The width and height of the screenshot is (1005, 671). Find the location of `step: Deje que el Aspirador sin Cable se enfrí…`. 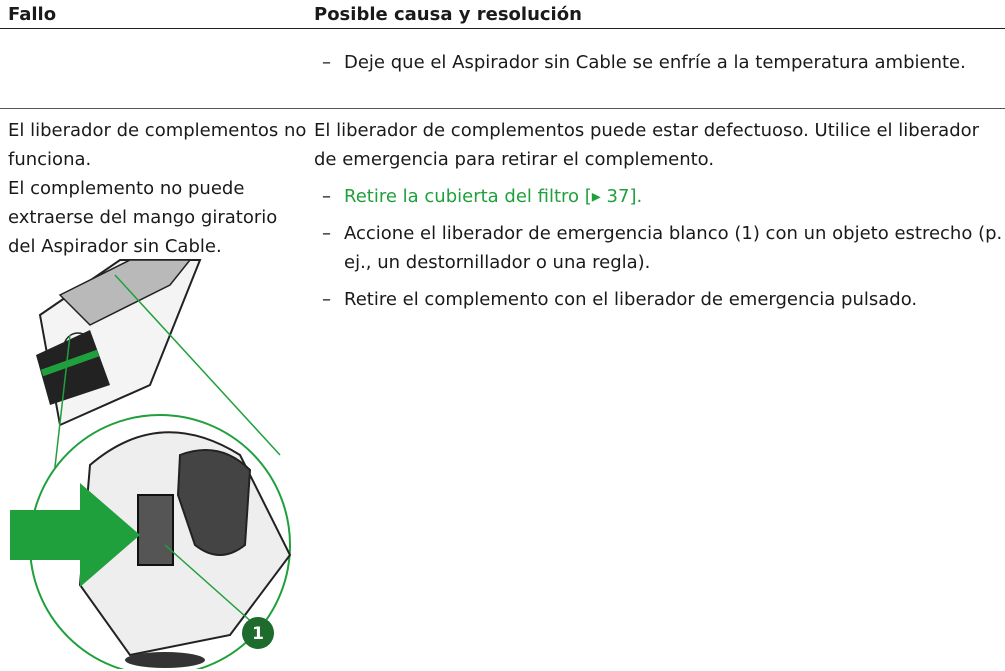

step: Deje que el Aspirador sin Cable se enfrí… is located at coordinates (659, 62).